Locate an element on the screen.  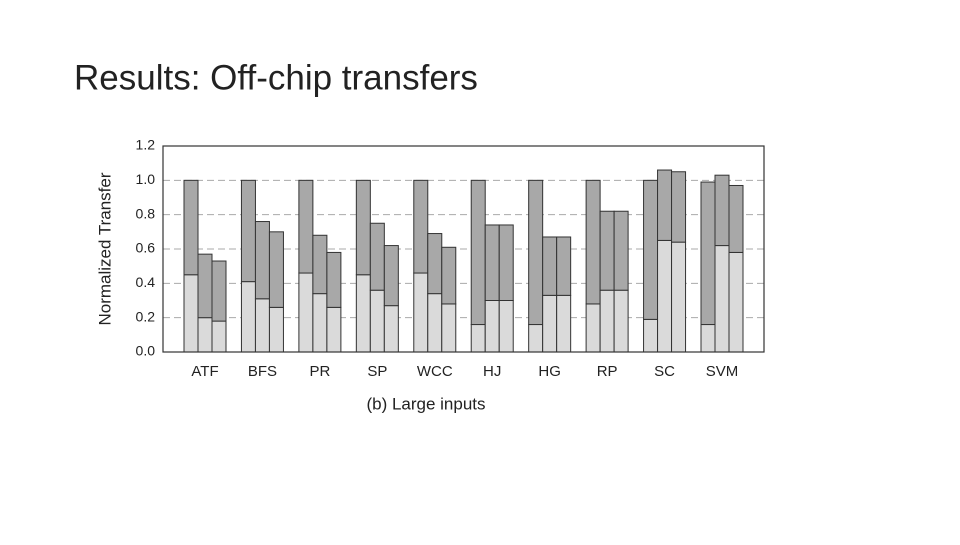
x-tick-label: PR is located at coordinates (319, 371).